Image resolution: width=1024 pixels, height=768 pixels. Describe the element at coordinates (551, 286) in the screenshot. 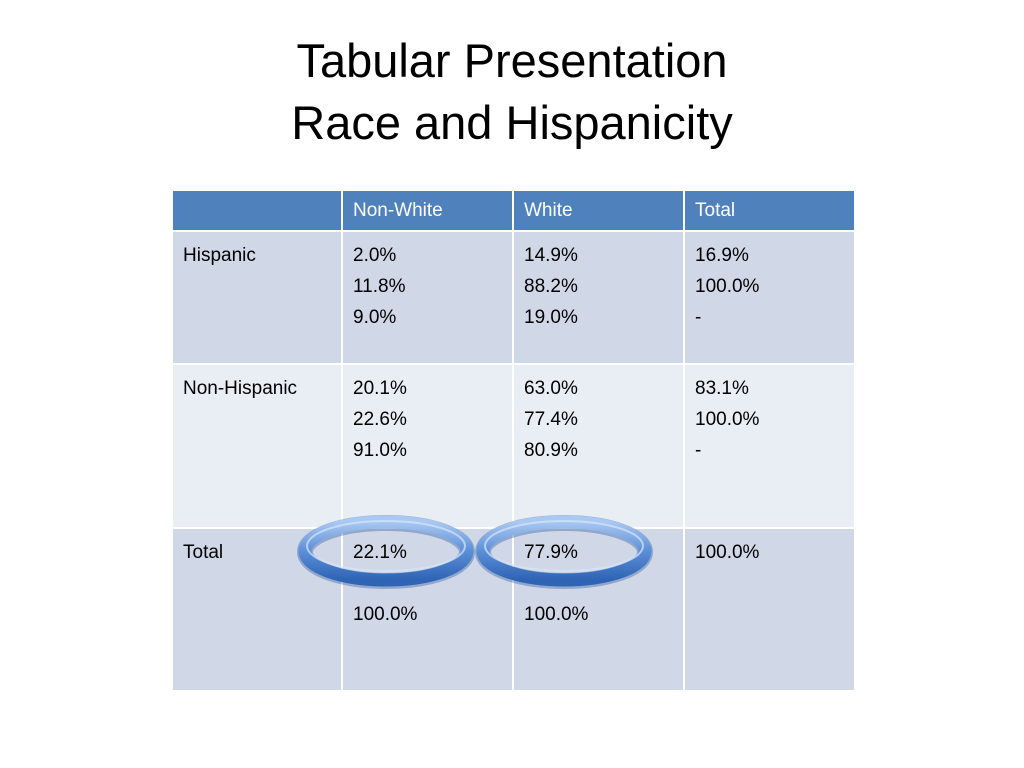

I see `cell-value: 88.2%` at that location.